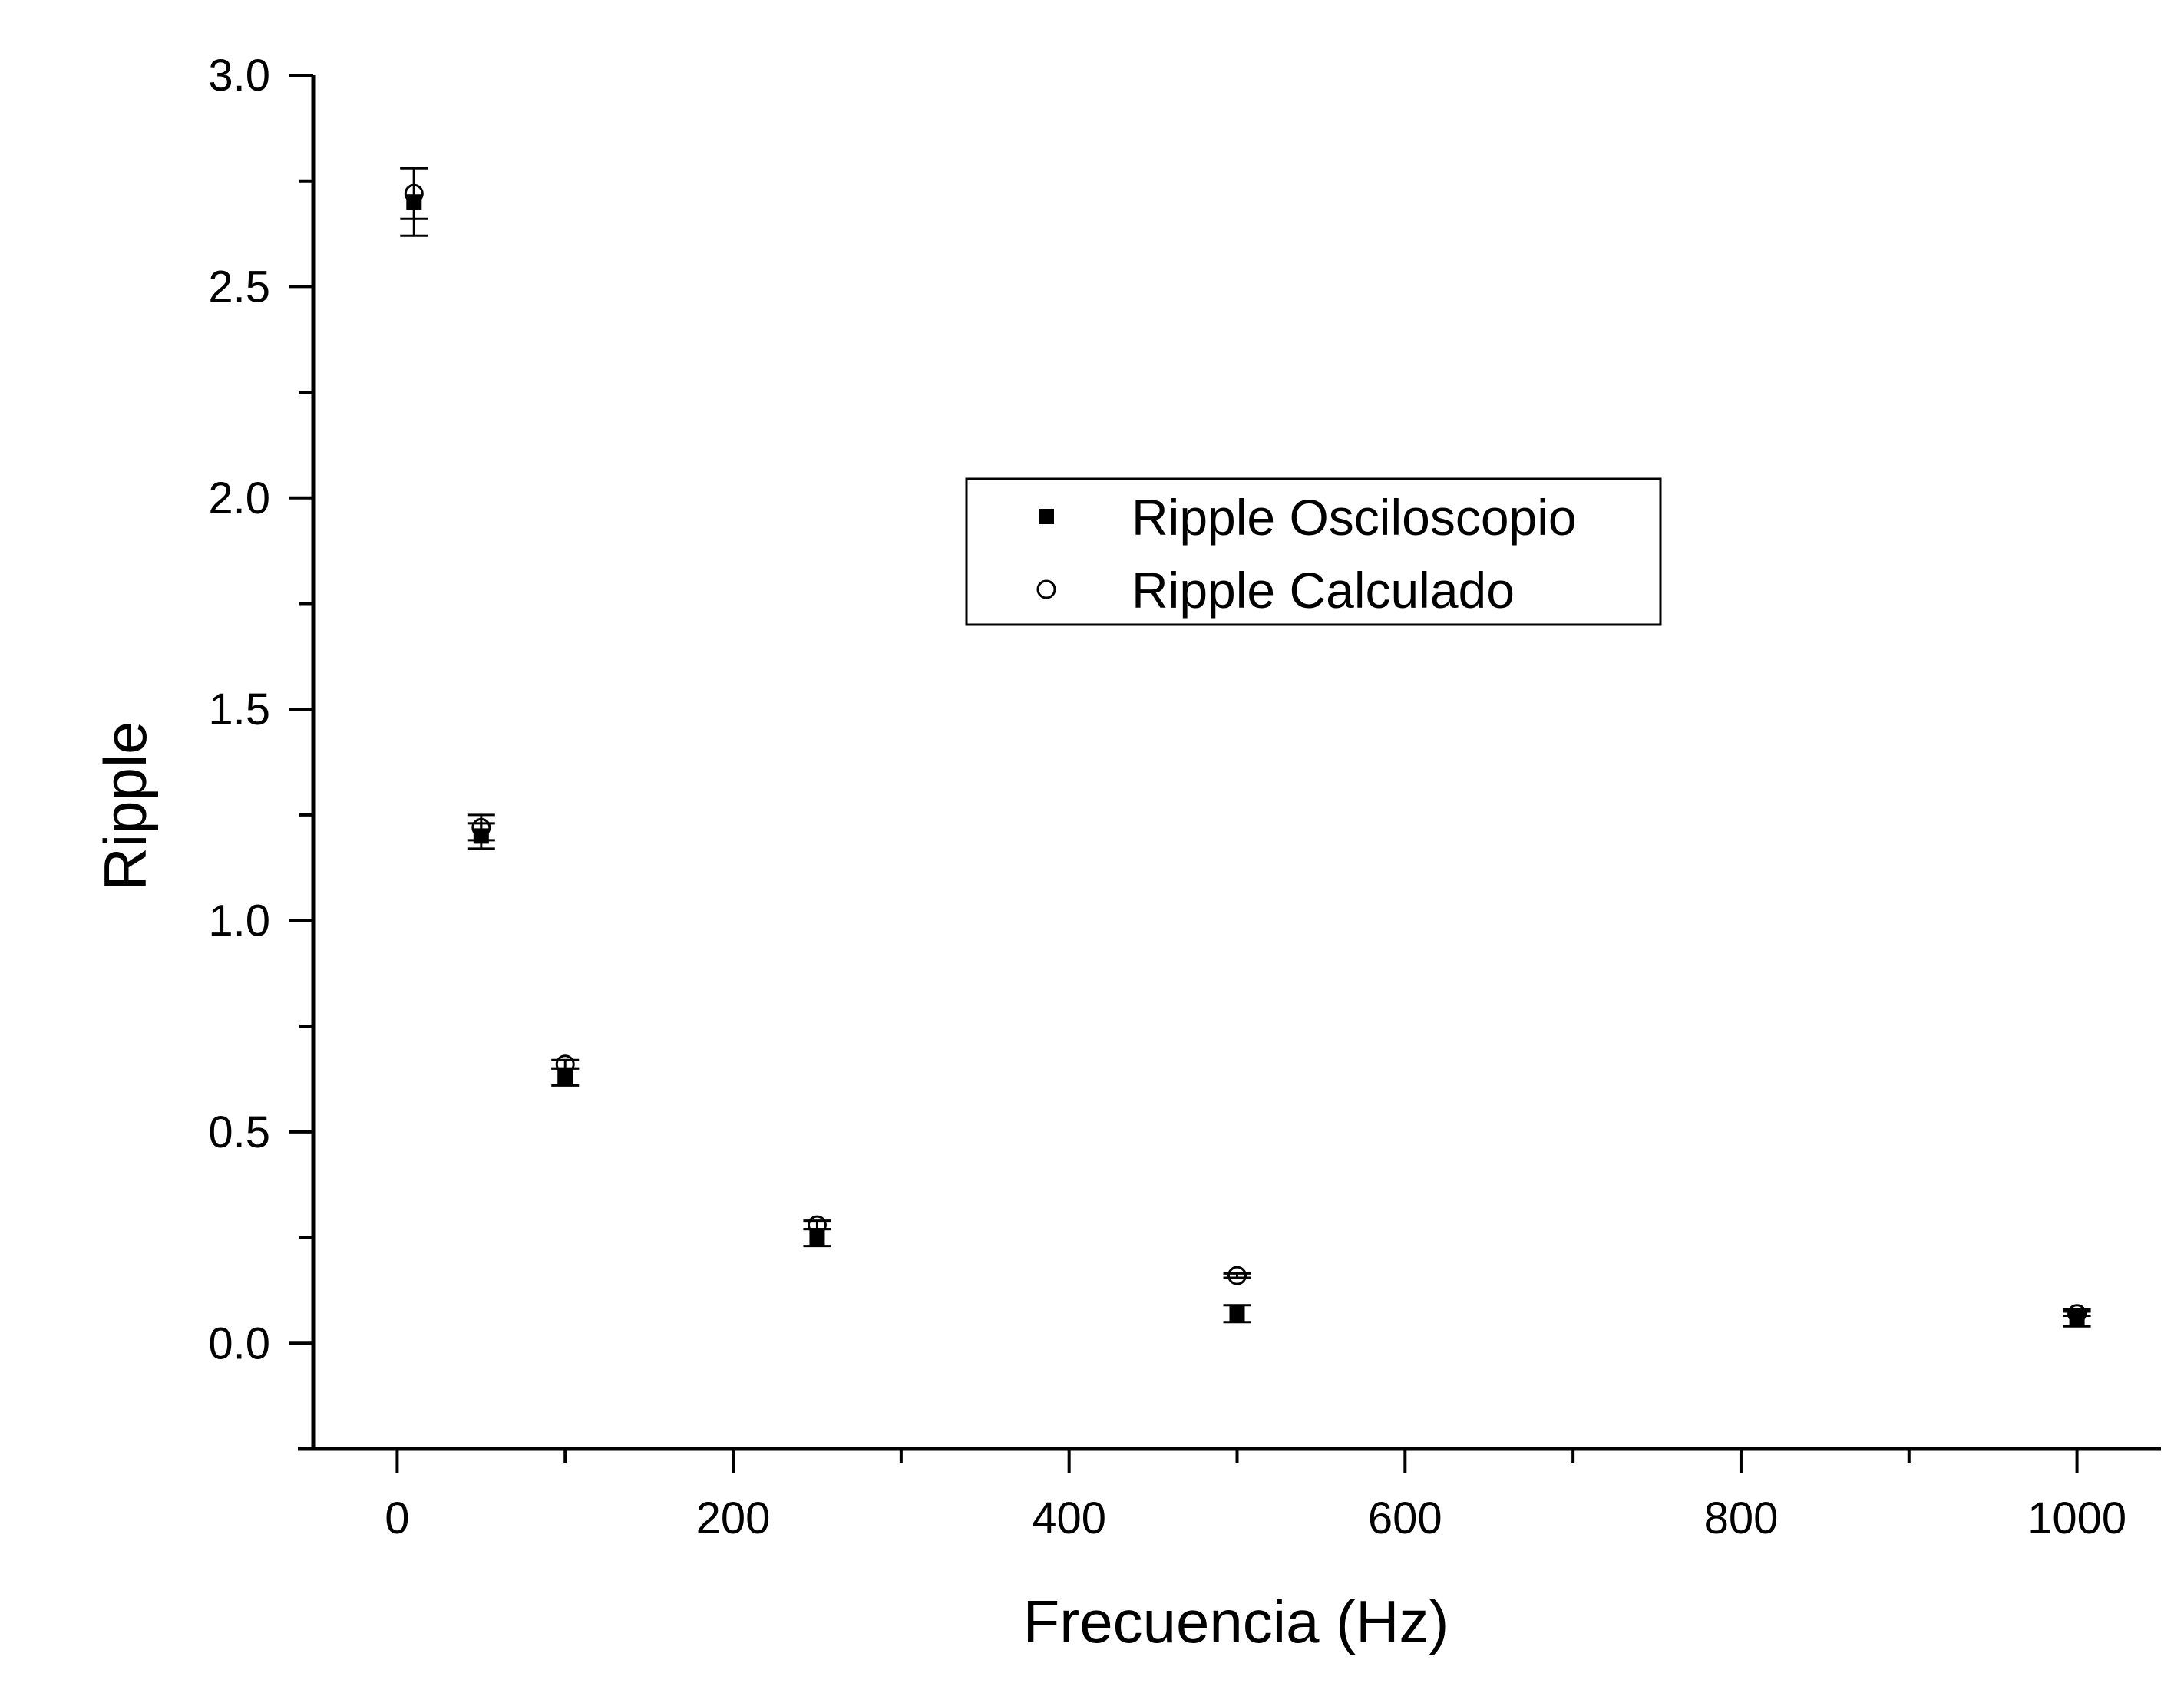 The height and width of the screenshot is (1683, 2184). Describe the element at coordinates (125, 805) in the screenshot. I see `y-axis-title: Ripple` at that location.